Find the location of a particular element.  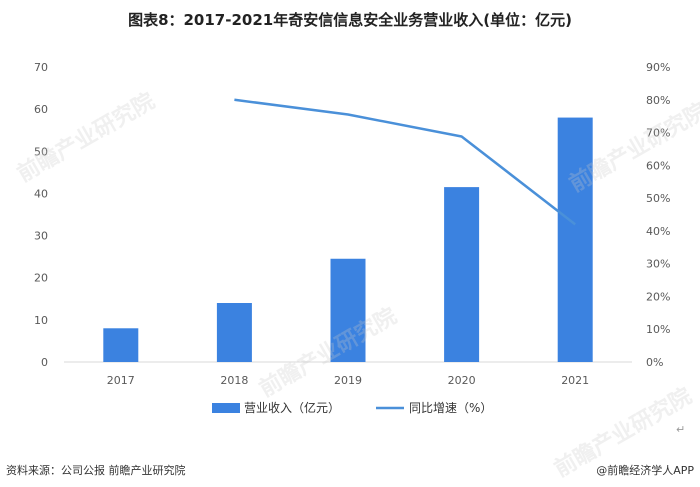

left-axis-tick: 40 is located at coordinates (41, 193).